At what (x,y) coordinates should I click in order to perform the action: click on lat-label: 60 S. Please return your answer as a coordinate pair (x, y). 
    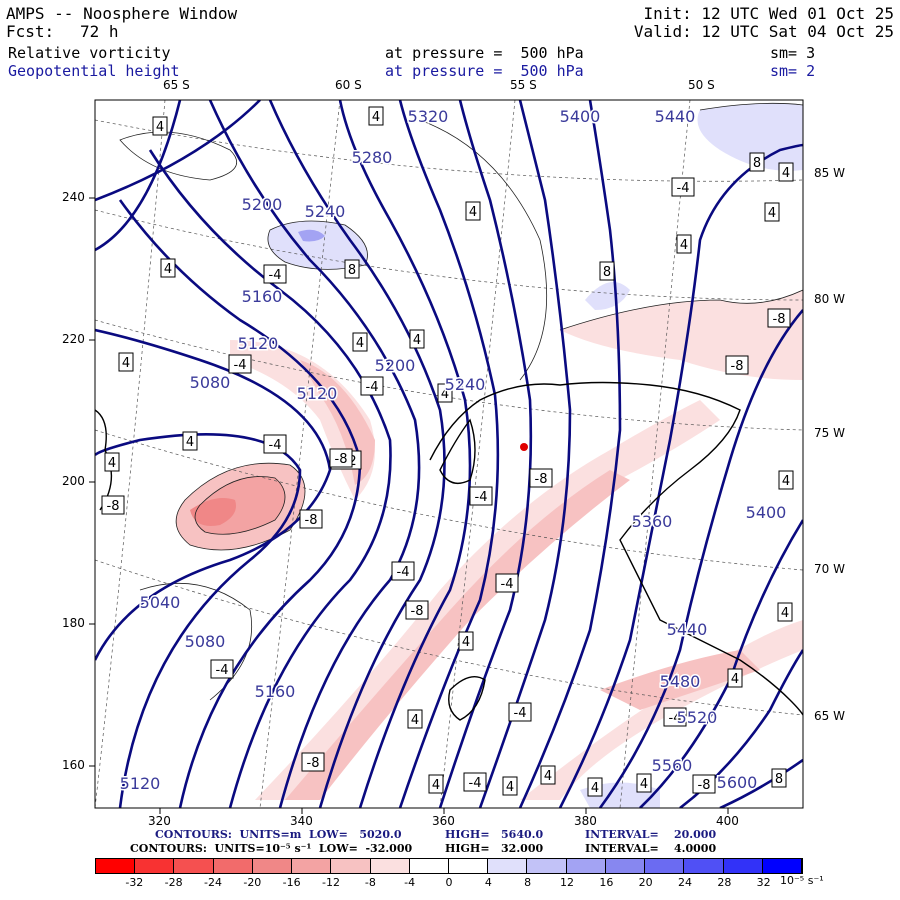
    Looking at the image, I should click on (348, 85).